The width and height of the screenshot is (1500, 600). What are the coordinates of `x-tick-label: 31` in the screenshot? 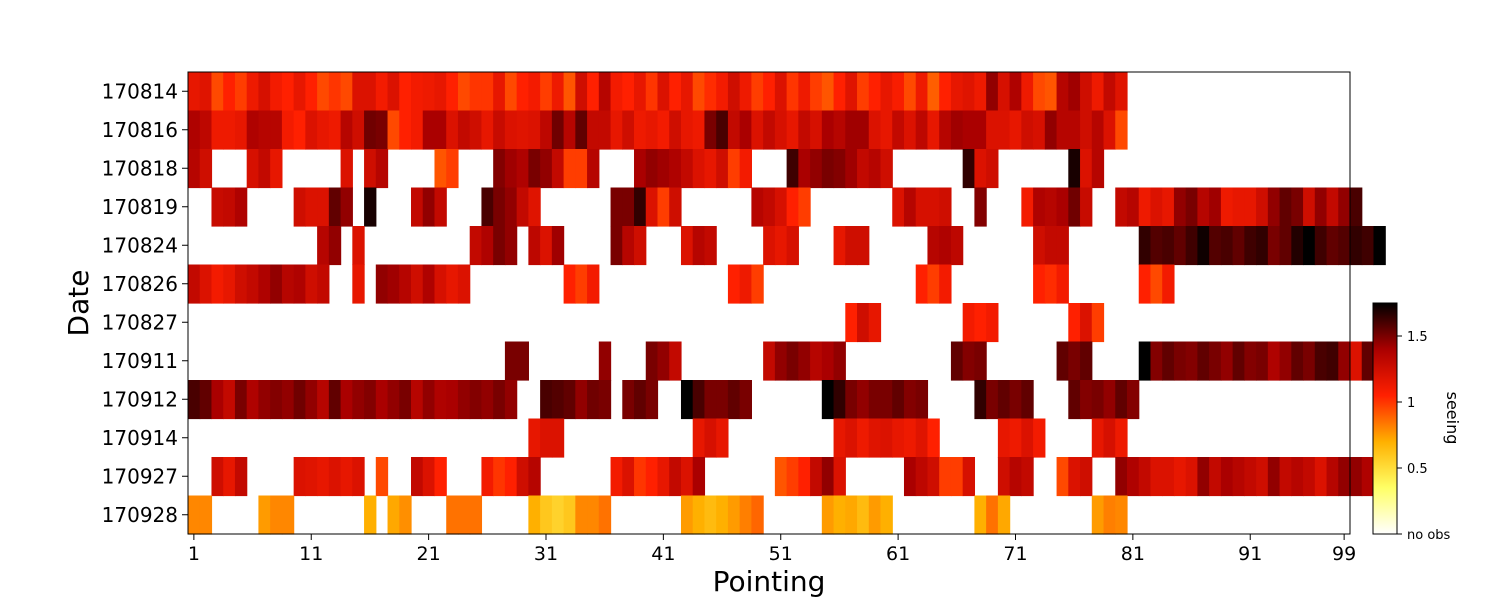 It's located at (546, 554).